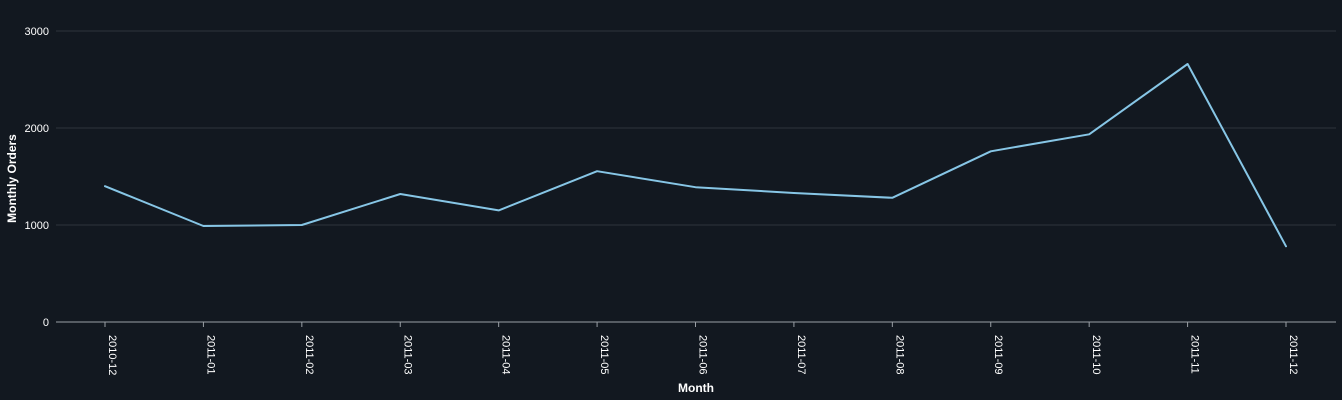 The width and height of the screenshot is (1342, 400). Describe the element at coordinates (998, 355) in the screenshot. I see `x-tick-label: 2011-09` at that location.